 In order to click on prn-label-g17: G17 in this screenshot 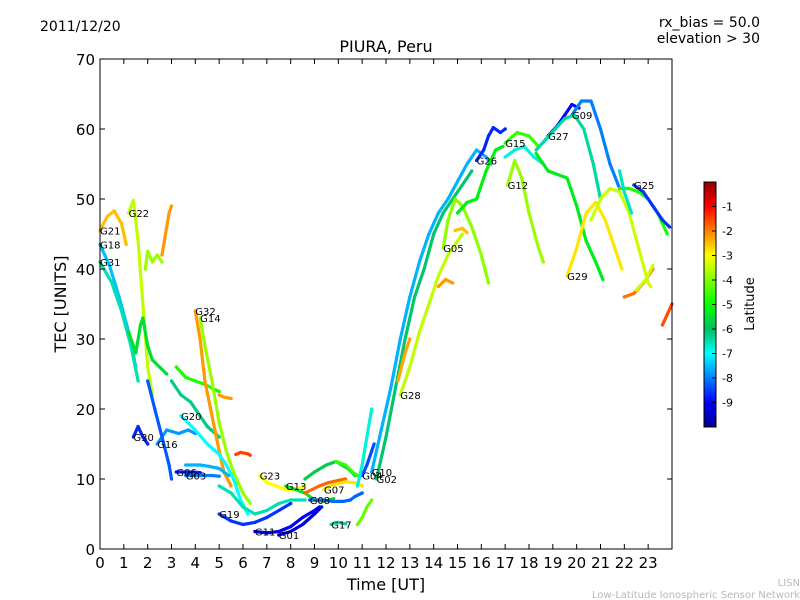, I will do `click(341, 526)`.